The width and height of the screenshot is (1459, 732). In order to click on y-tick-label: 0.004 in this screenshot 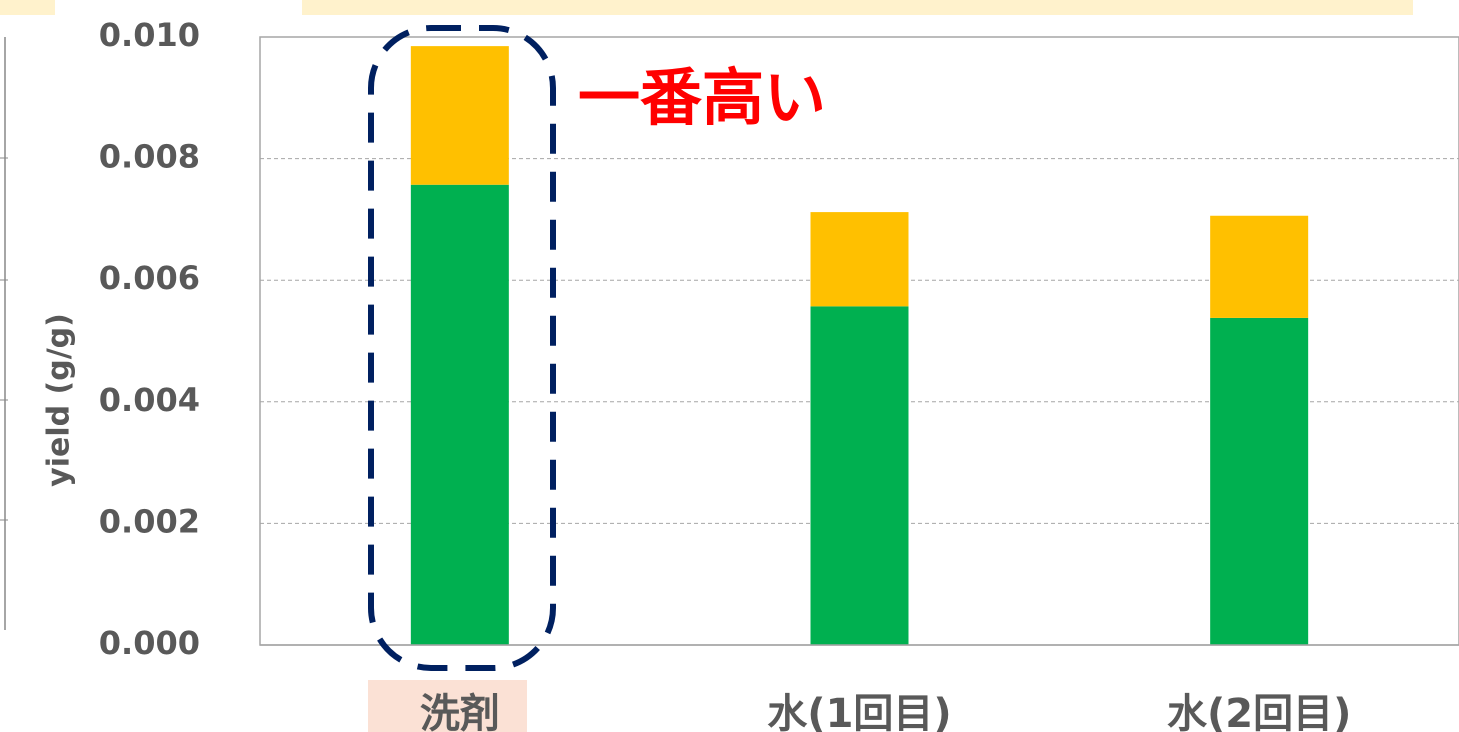, I will do `click(149, 400)`.